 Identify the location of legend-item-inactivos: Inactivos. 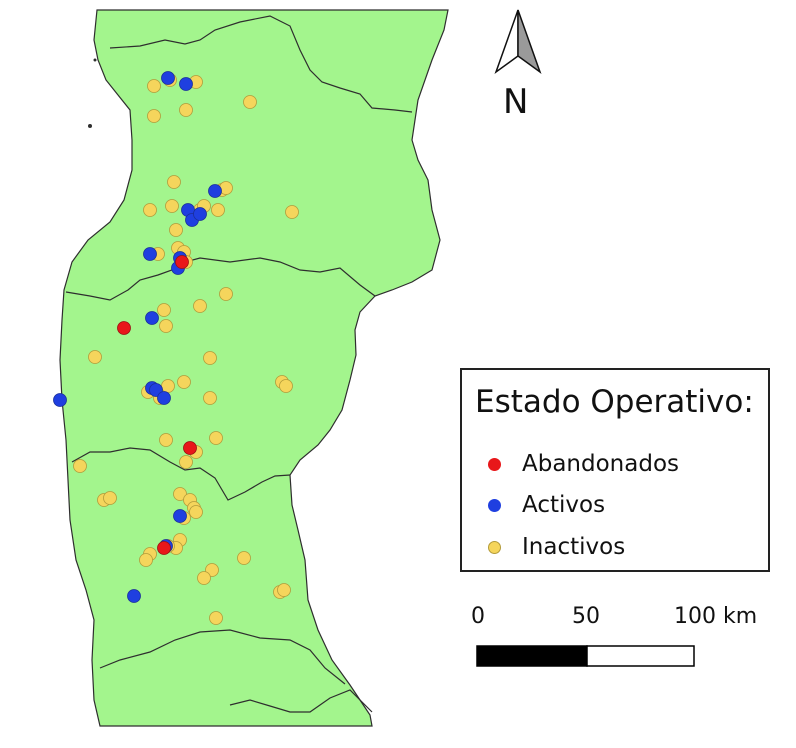
(556, 547).